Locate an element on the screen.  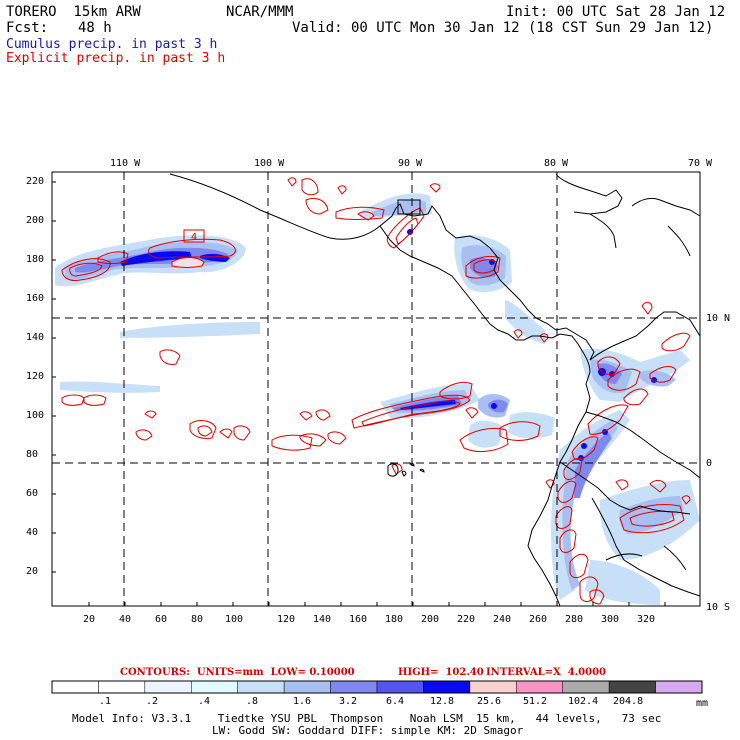
colorbar-label: .4 is located at coordinates (204, 701).